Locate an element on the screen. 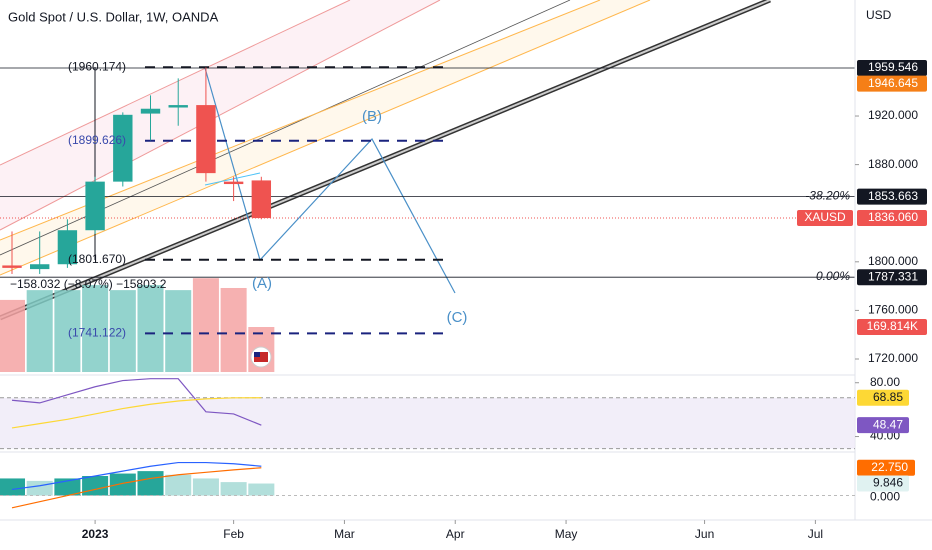  price-badge-label: 1853.663 is located at coordinates (893, 196).